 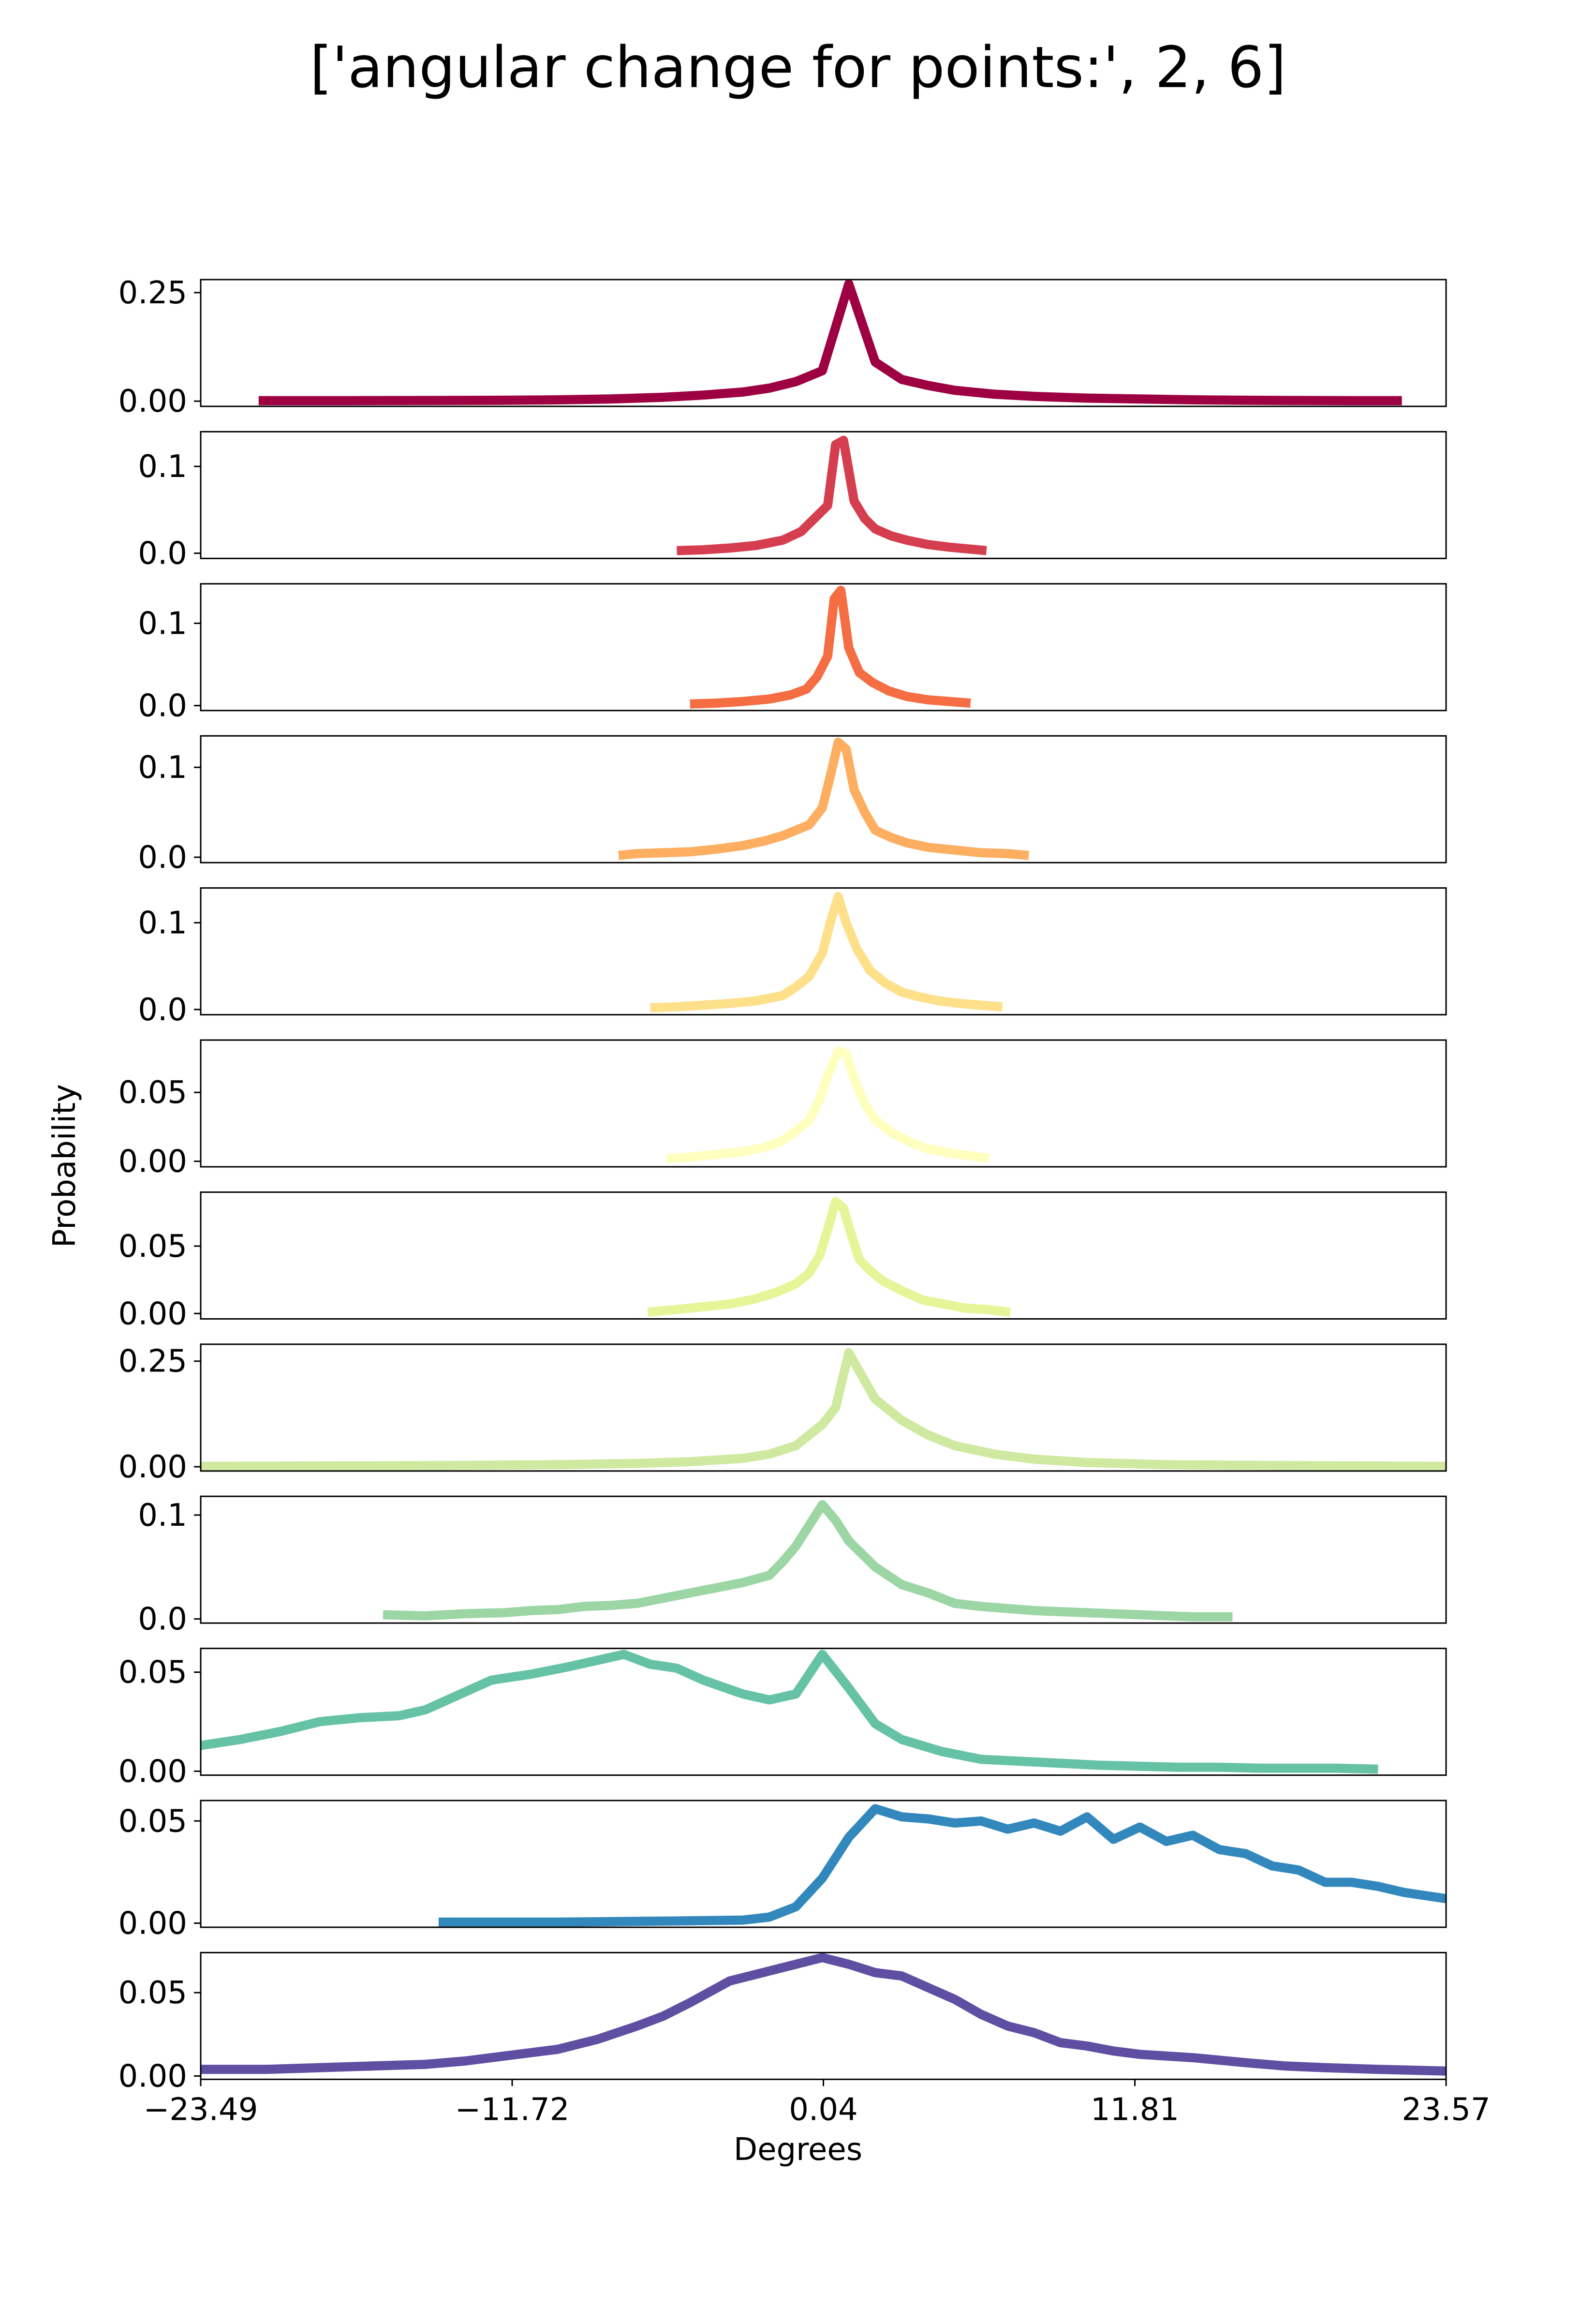 I want to click on x-tick-label: 23.57, so click(x=1446, y=2110).